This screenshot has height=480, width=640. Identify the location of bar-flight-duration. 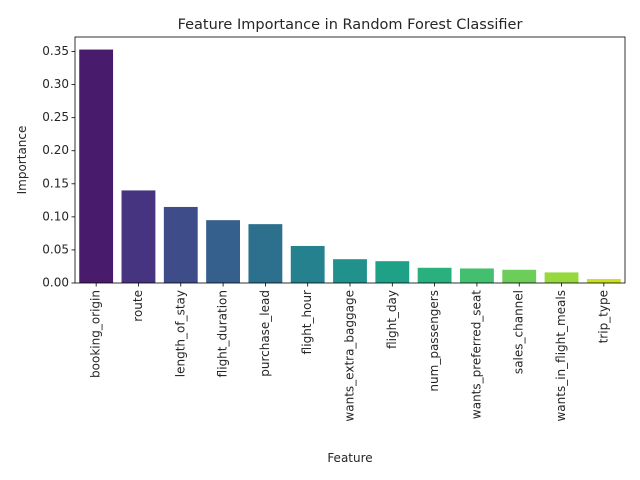
(223, 251).